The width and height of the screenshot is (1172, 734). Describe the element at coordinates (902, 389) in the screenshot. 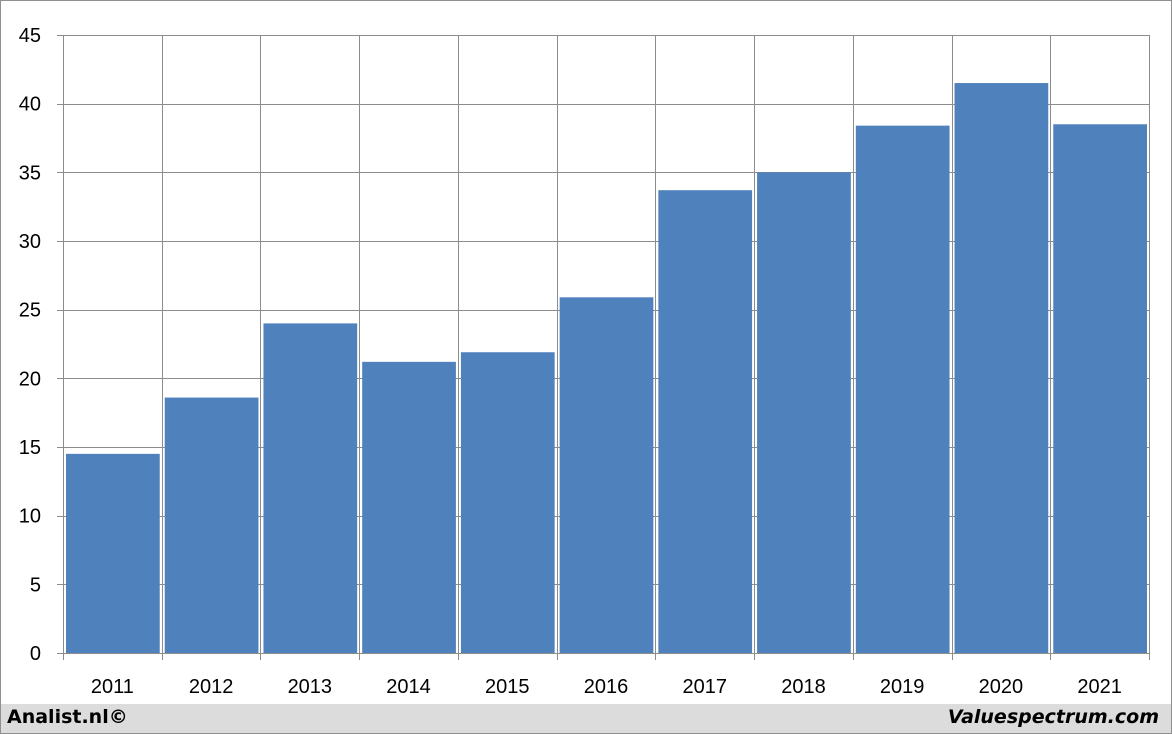

I see `bar-2019` at that location.